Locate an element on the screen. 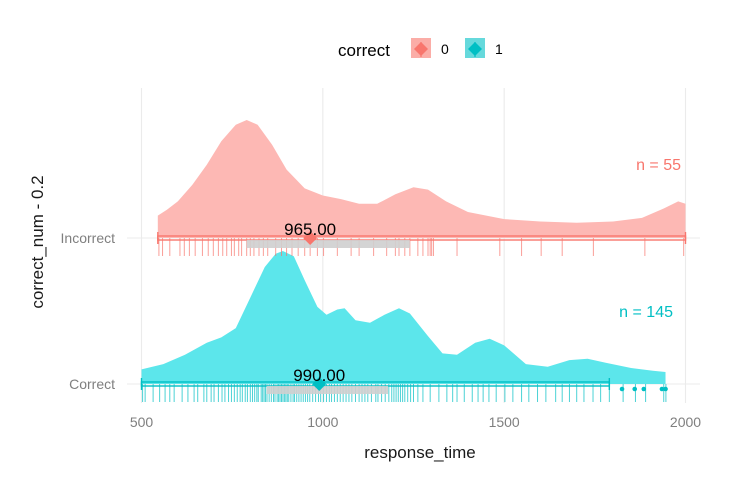 The image size is (741, 492). x-axis-title: response_time is located at coordinates (420, 452).